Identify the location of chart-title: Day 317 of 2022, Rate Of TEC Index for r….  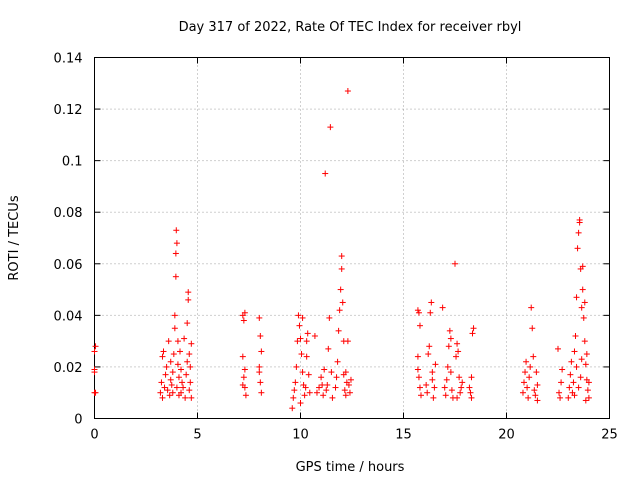
(350, 27).